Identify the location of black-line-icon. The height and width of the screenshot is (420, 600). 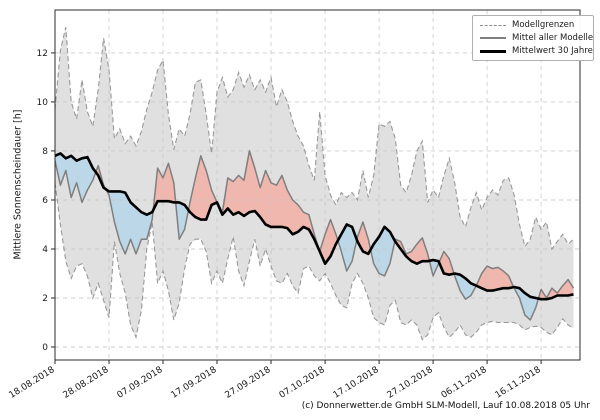
(493, 51).